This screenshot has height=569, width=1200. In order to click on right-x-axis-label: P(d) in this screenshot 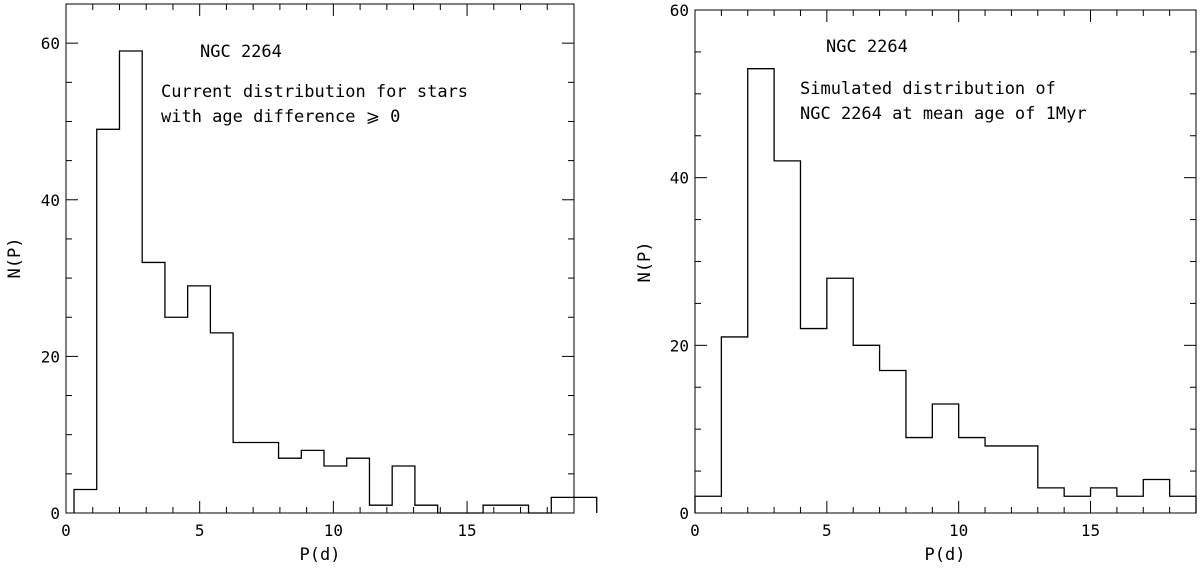, I will do `click(945, 555)`.